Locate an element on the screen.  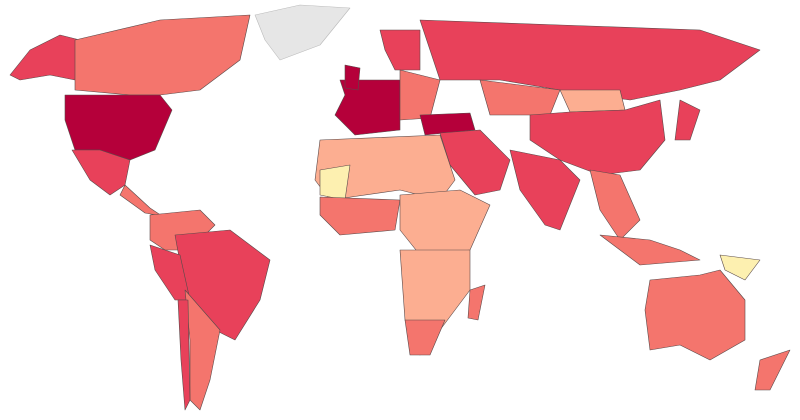
oceania is located at coordinates (695, 312).